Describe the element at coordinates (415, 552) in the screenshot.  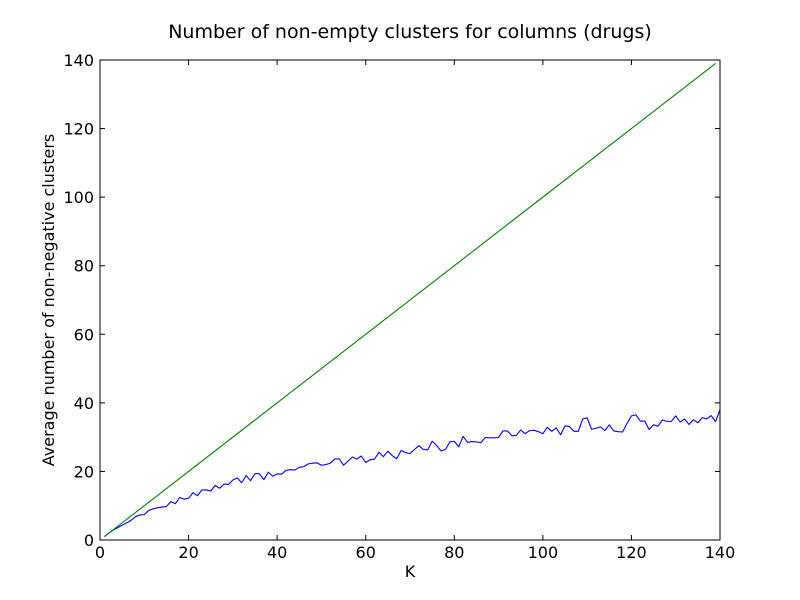
I see `x-tick-labels: 0 20 40 60 80 100 120 140` at that location.